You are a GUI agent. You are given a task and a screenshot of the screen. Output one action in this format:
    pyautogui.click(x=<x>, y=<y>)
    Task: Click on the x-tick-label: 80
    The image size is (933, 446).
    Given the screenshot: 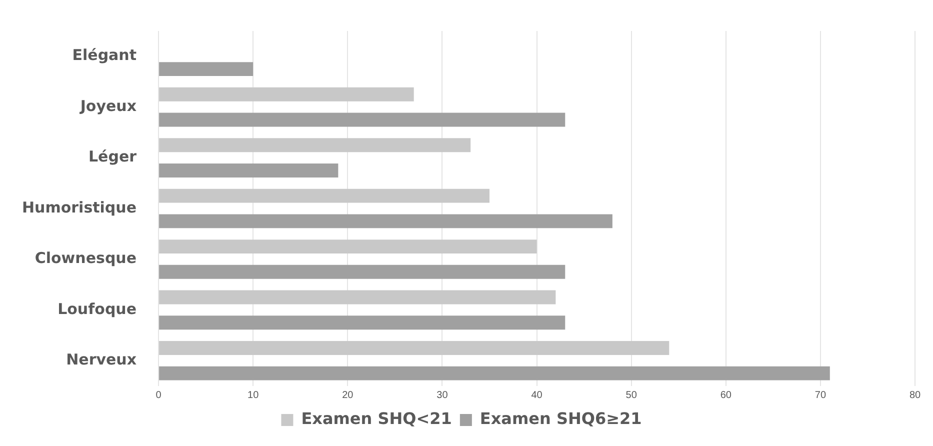 What is the action you would take?
    pyautogui.click(x=915, y=395)
    